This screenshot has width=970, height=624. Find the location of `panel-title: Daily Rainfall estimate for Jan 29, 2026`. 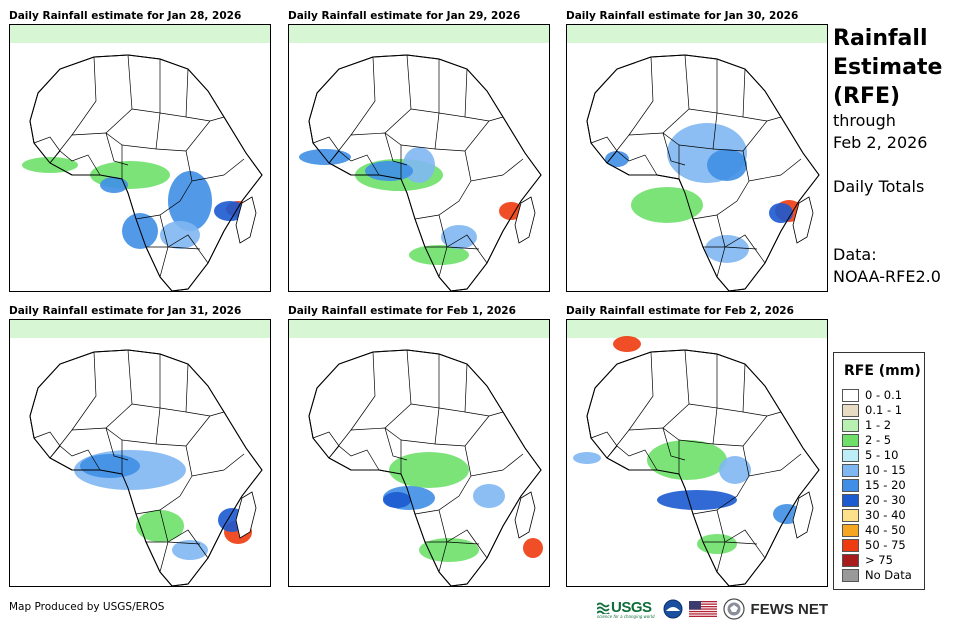

panel-title: Daily Rainfall estimate for Jan 29, 2026 is located at coordinates (404, 16).